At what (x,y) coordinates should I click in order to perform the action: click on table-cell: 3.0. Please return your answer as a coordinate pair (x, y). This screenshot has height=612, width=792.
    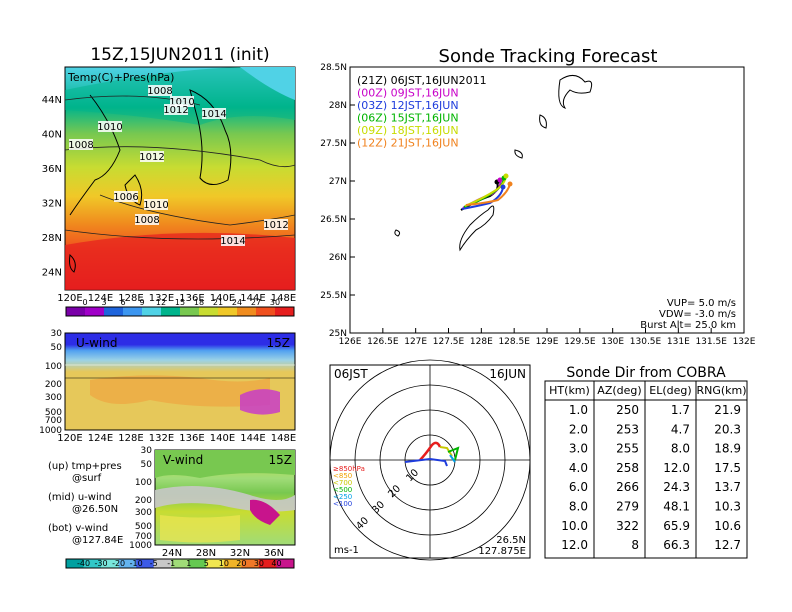
    Looking at the image, I should click on (578, 449).